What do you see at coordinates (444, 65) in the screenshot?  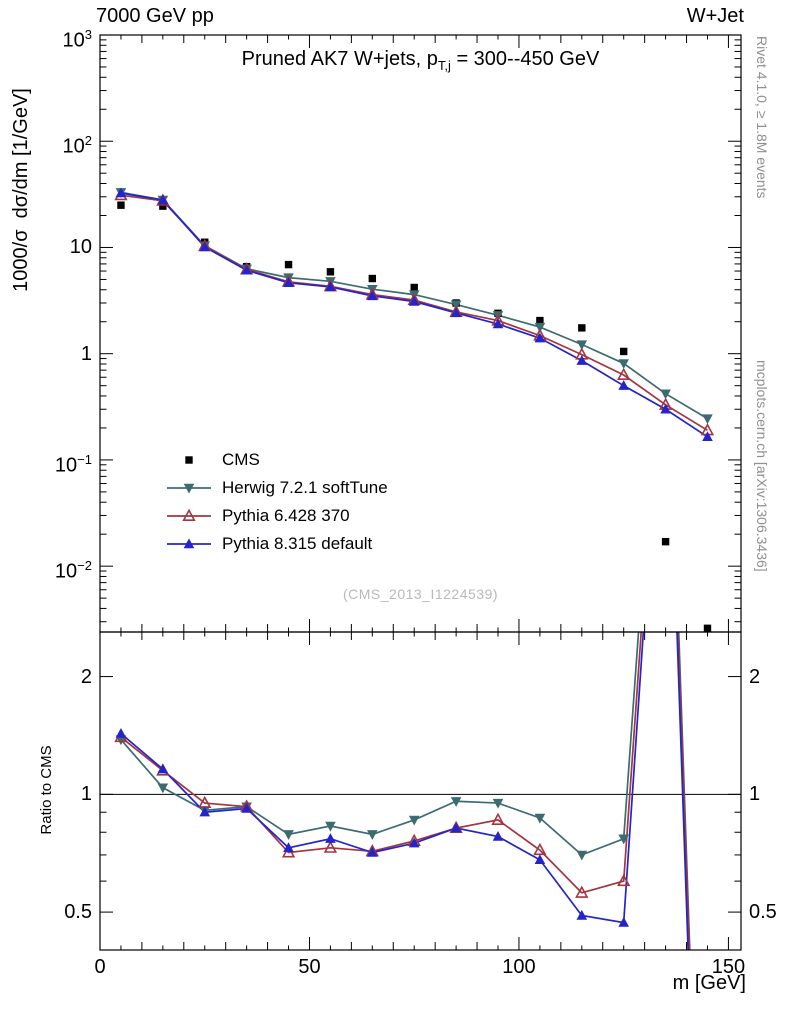 I see `plot-title-subscript: T,j` at bounding box center [444, 65].